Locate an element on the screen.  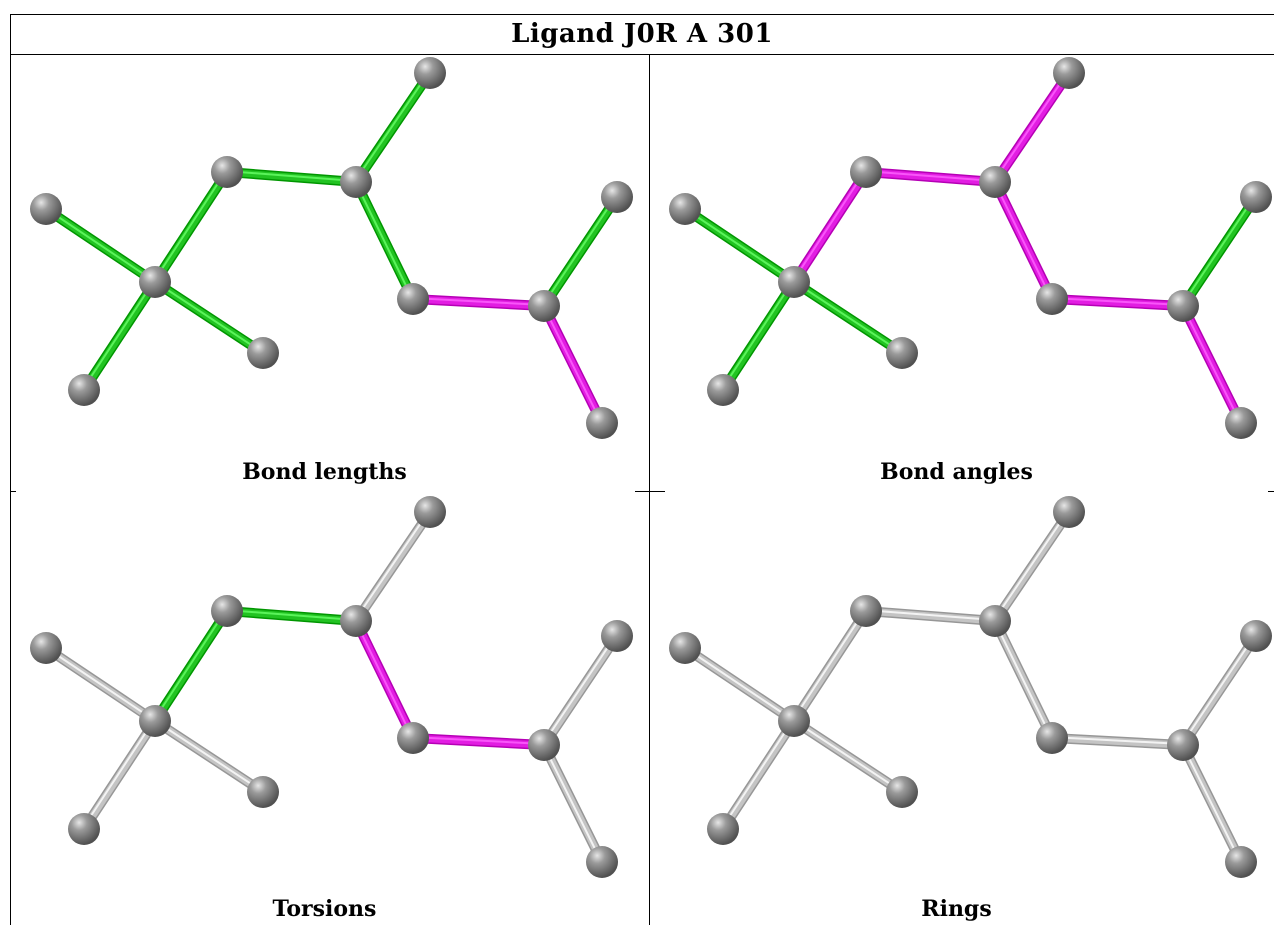
page-title: Ligand J0R A 301 is located at coordinates (642, 34).